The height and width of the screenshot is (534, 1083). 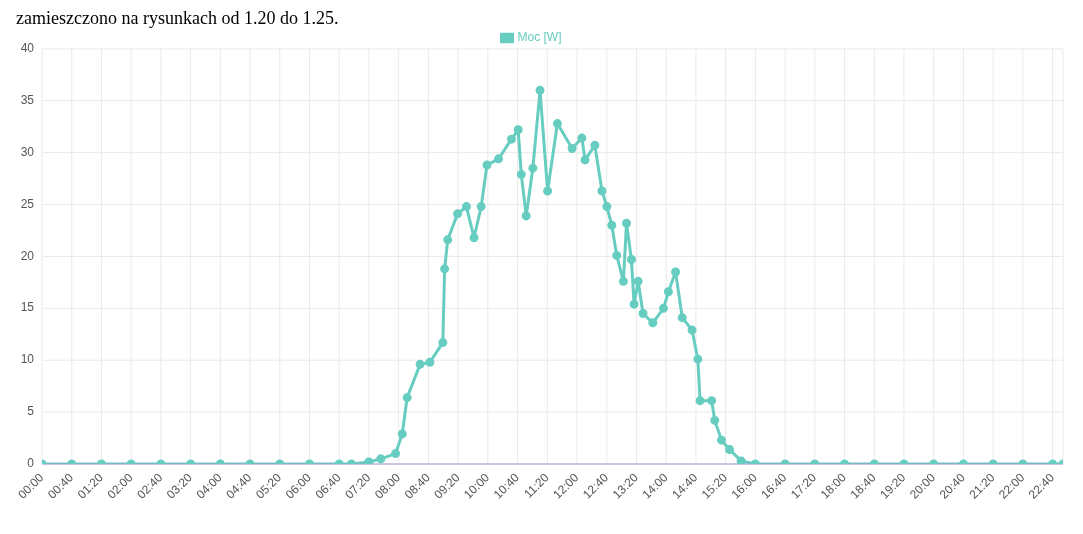 What do you see at coordinates (27, 203) in the screenshot?
I see `y-tick-label: 25` at bounding box center [27, 203].